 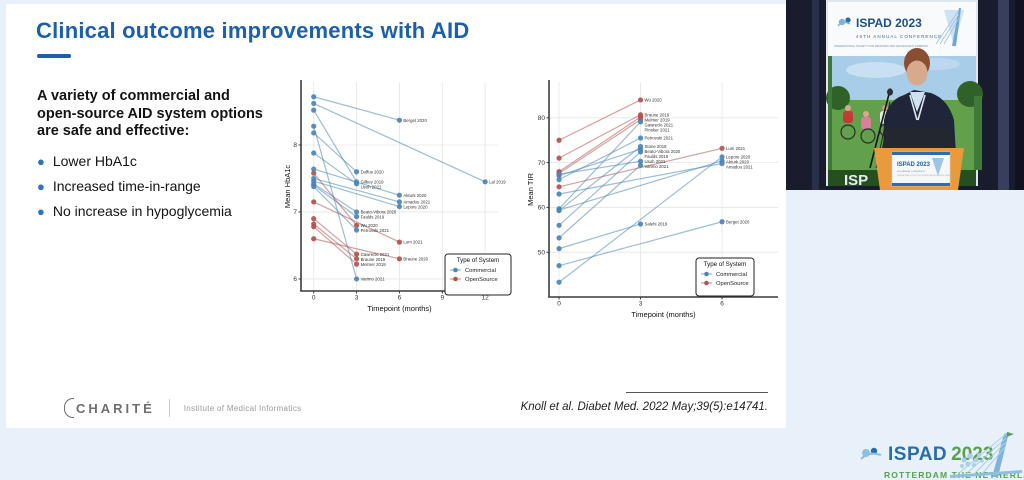 What do you see at coordinates (542, 208) in the screenshot?
I see `svg-text: 60` at bounding box center [542, 208].